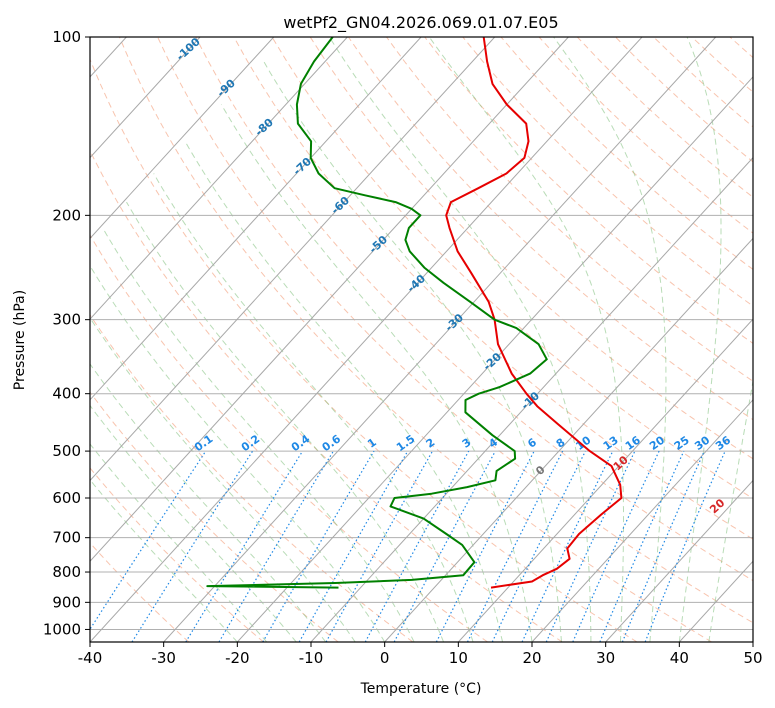  What do you see at coordinates (605, 658) in the screenshot?
I see `x-tick-label: 30` at bounding box center [605, 658].